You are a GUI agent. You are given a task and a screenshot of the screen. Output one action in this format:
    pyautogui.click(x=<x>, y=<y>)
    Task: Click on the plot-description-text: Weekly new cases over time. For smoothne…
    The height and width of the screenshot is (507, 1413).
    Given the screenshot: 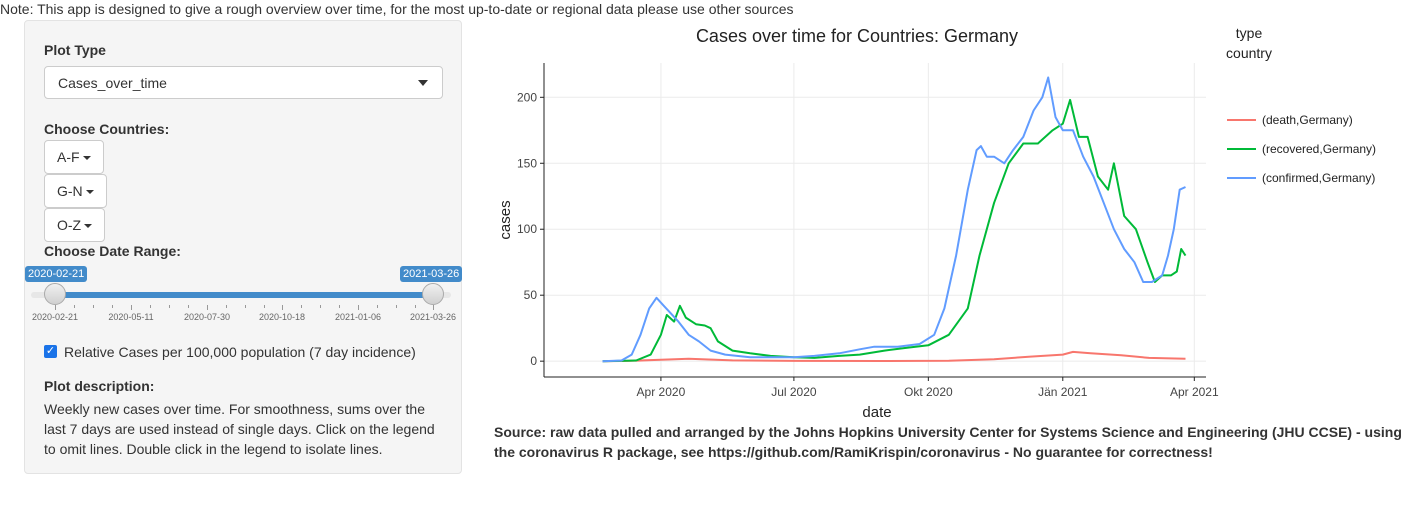 What is the action you would take?
    pyautogui.click(x=239, y=429)
    